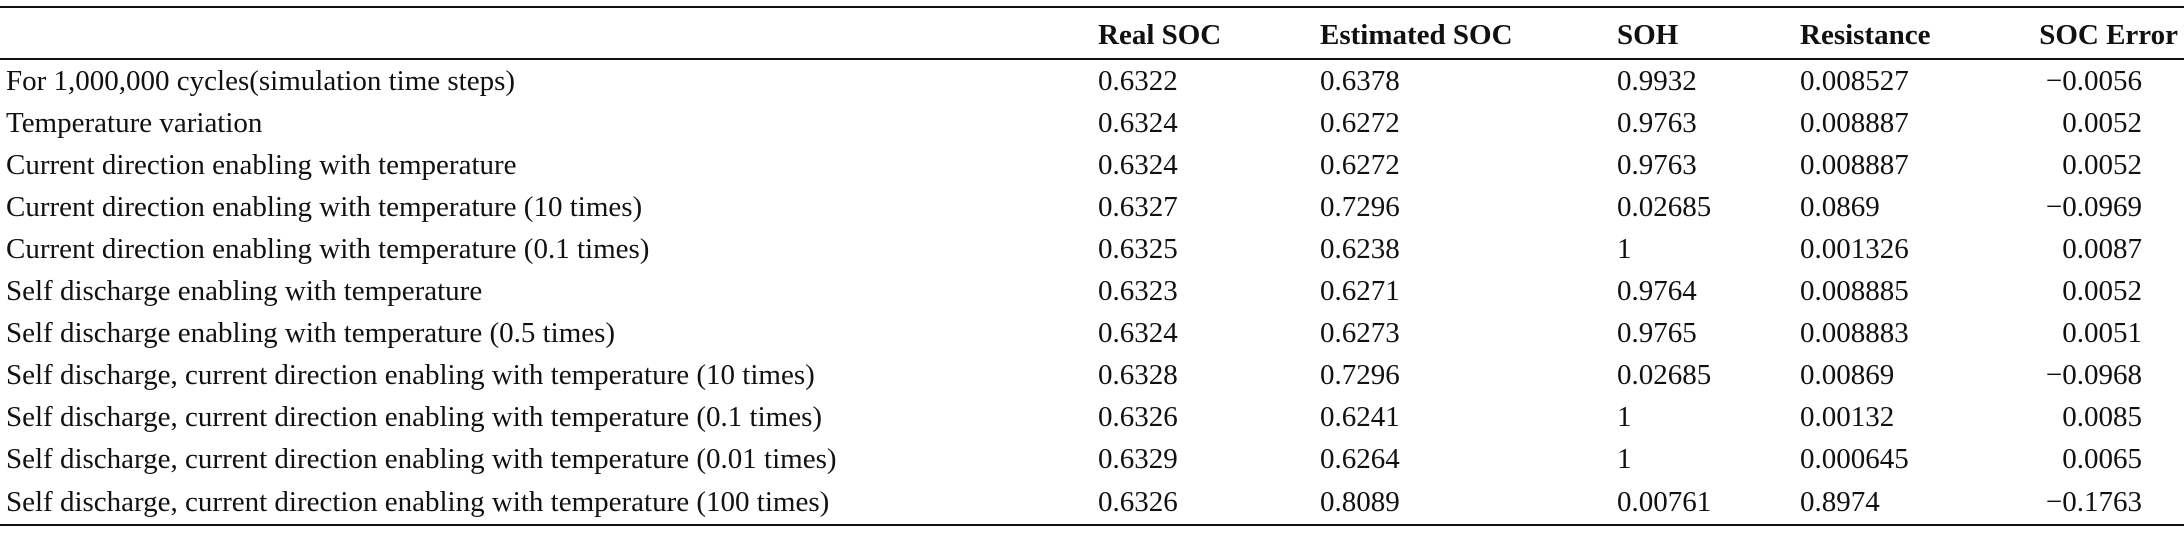  What do you see at coordinates (1854, 290) in the screenshot?
I see `cell-resistance: 0.008885` at bounding box center [1854, 290].